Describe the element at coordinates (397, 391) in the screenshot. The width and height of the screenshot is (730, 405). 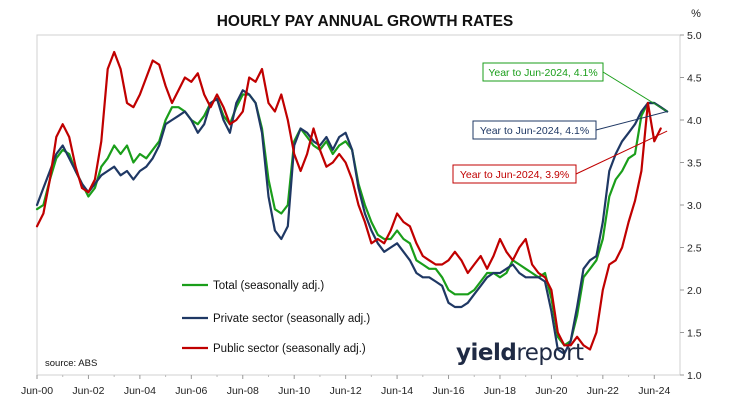
I see `x-tick-label: Jun-14` at that location.